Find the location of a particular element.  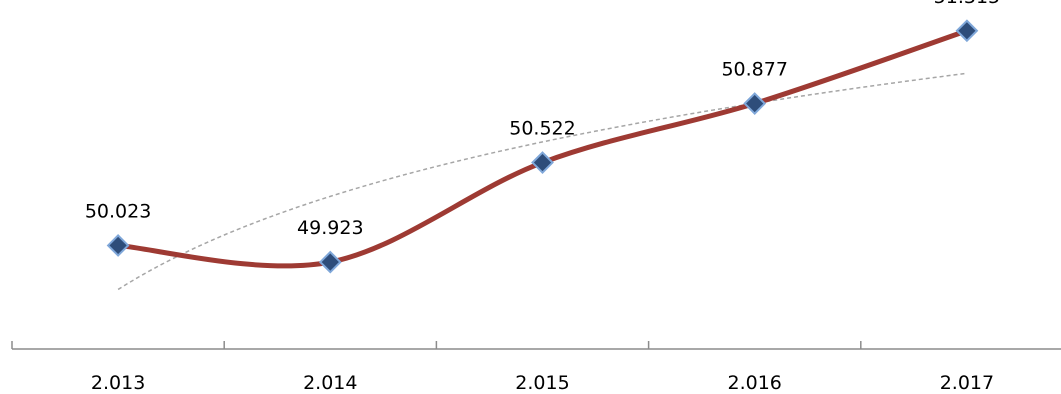

x-tick-label: 2.013 is located at coordinates (118, 383).